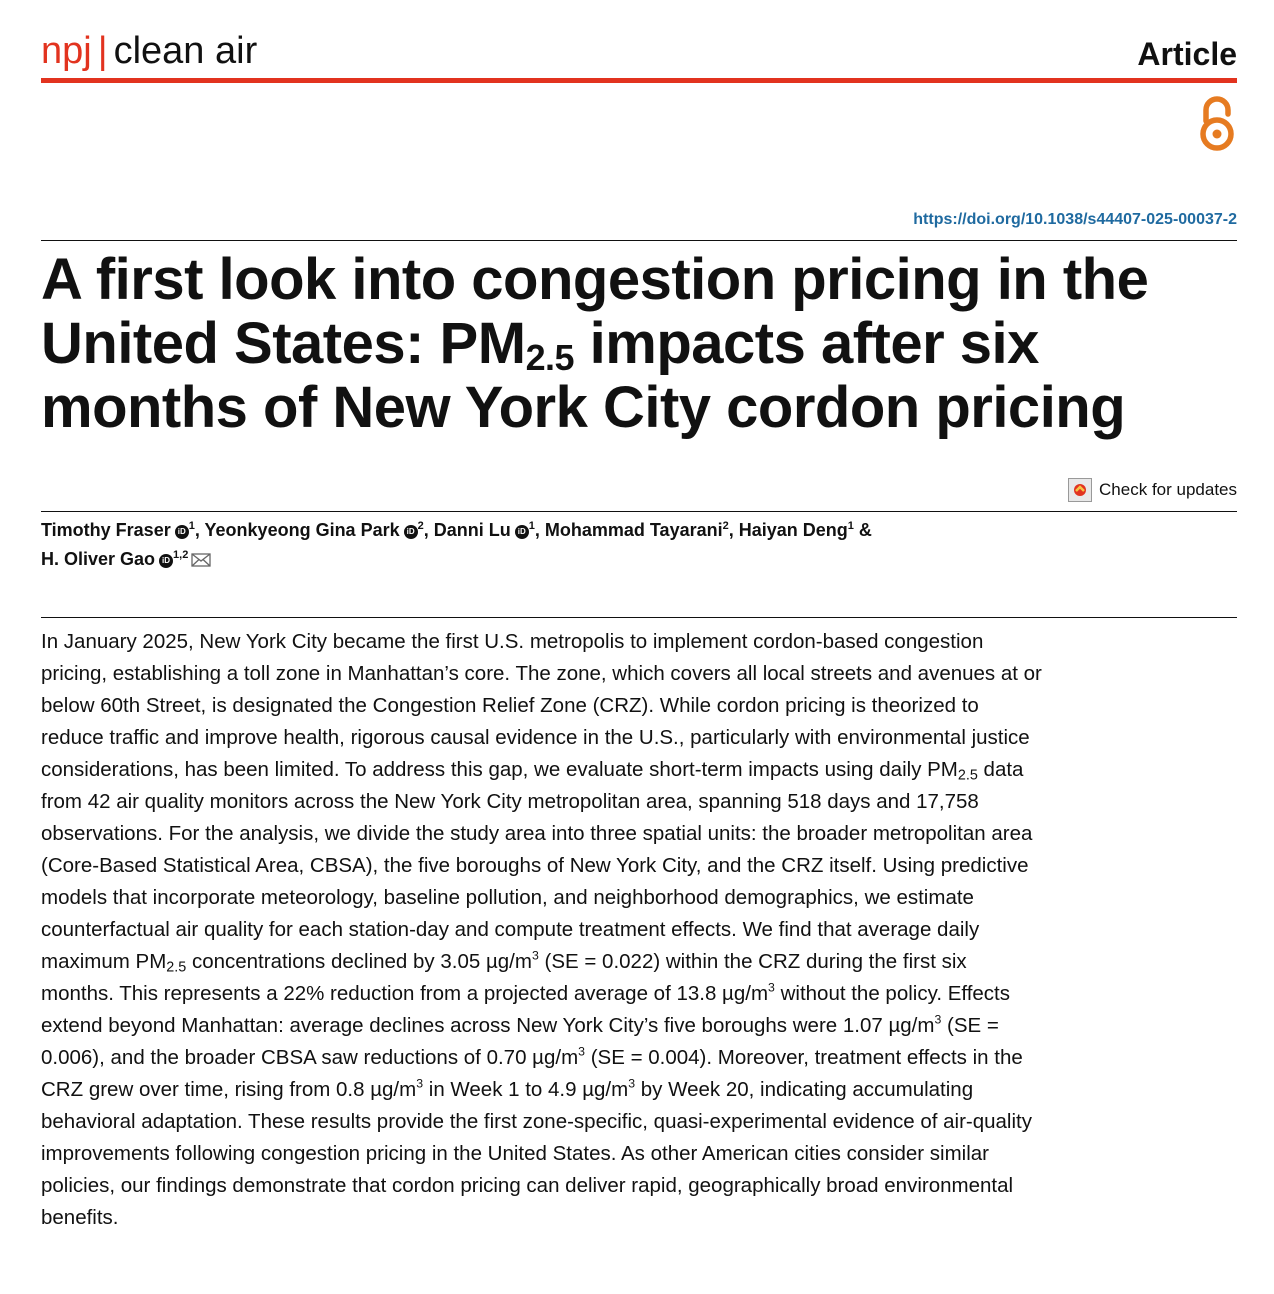 This screenshot has height=1294, width=1274. Describe the element at coordinates (1217, 123) in the screenshot. I see `open-access-icon` at that location.